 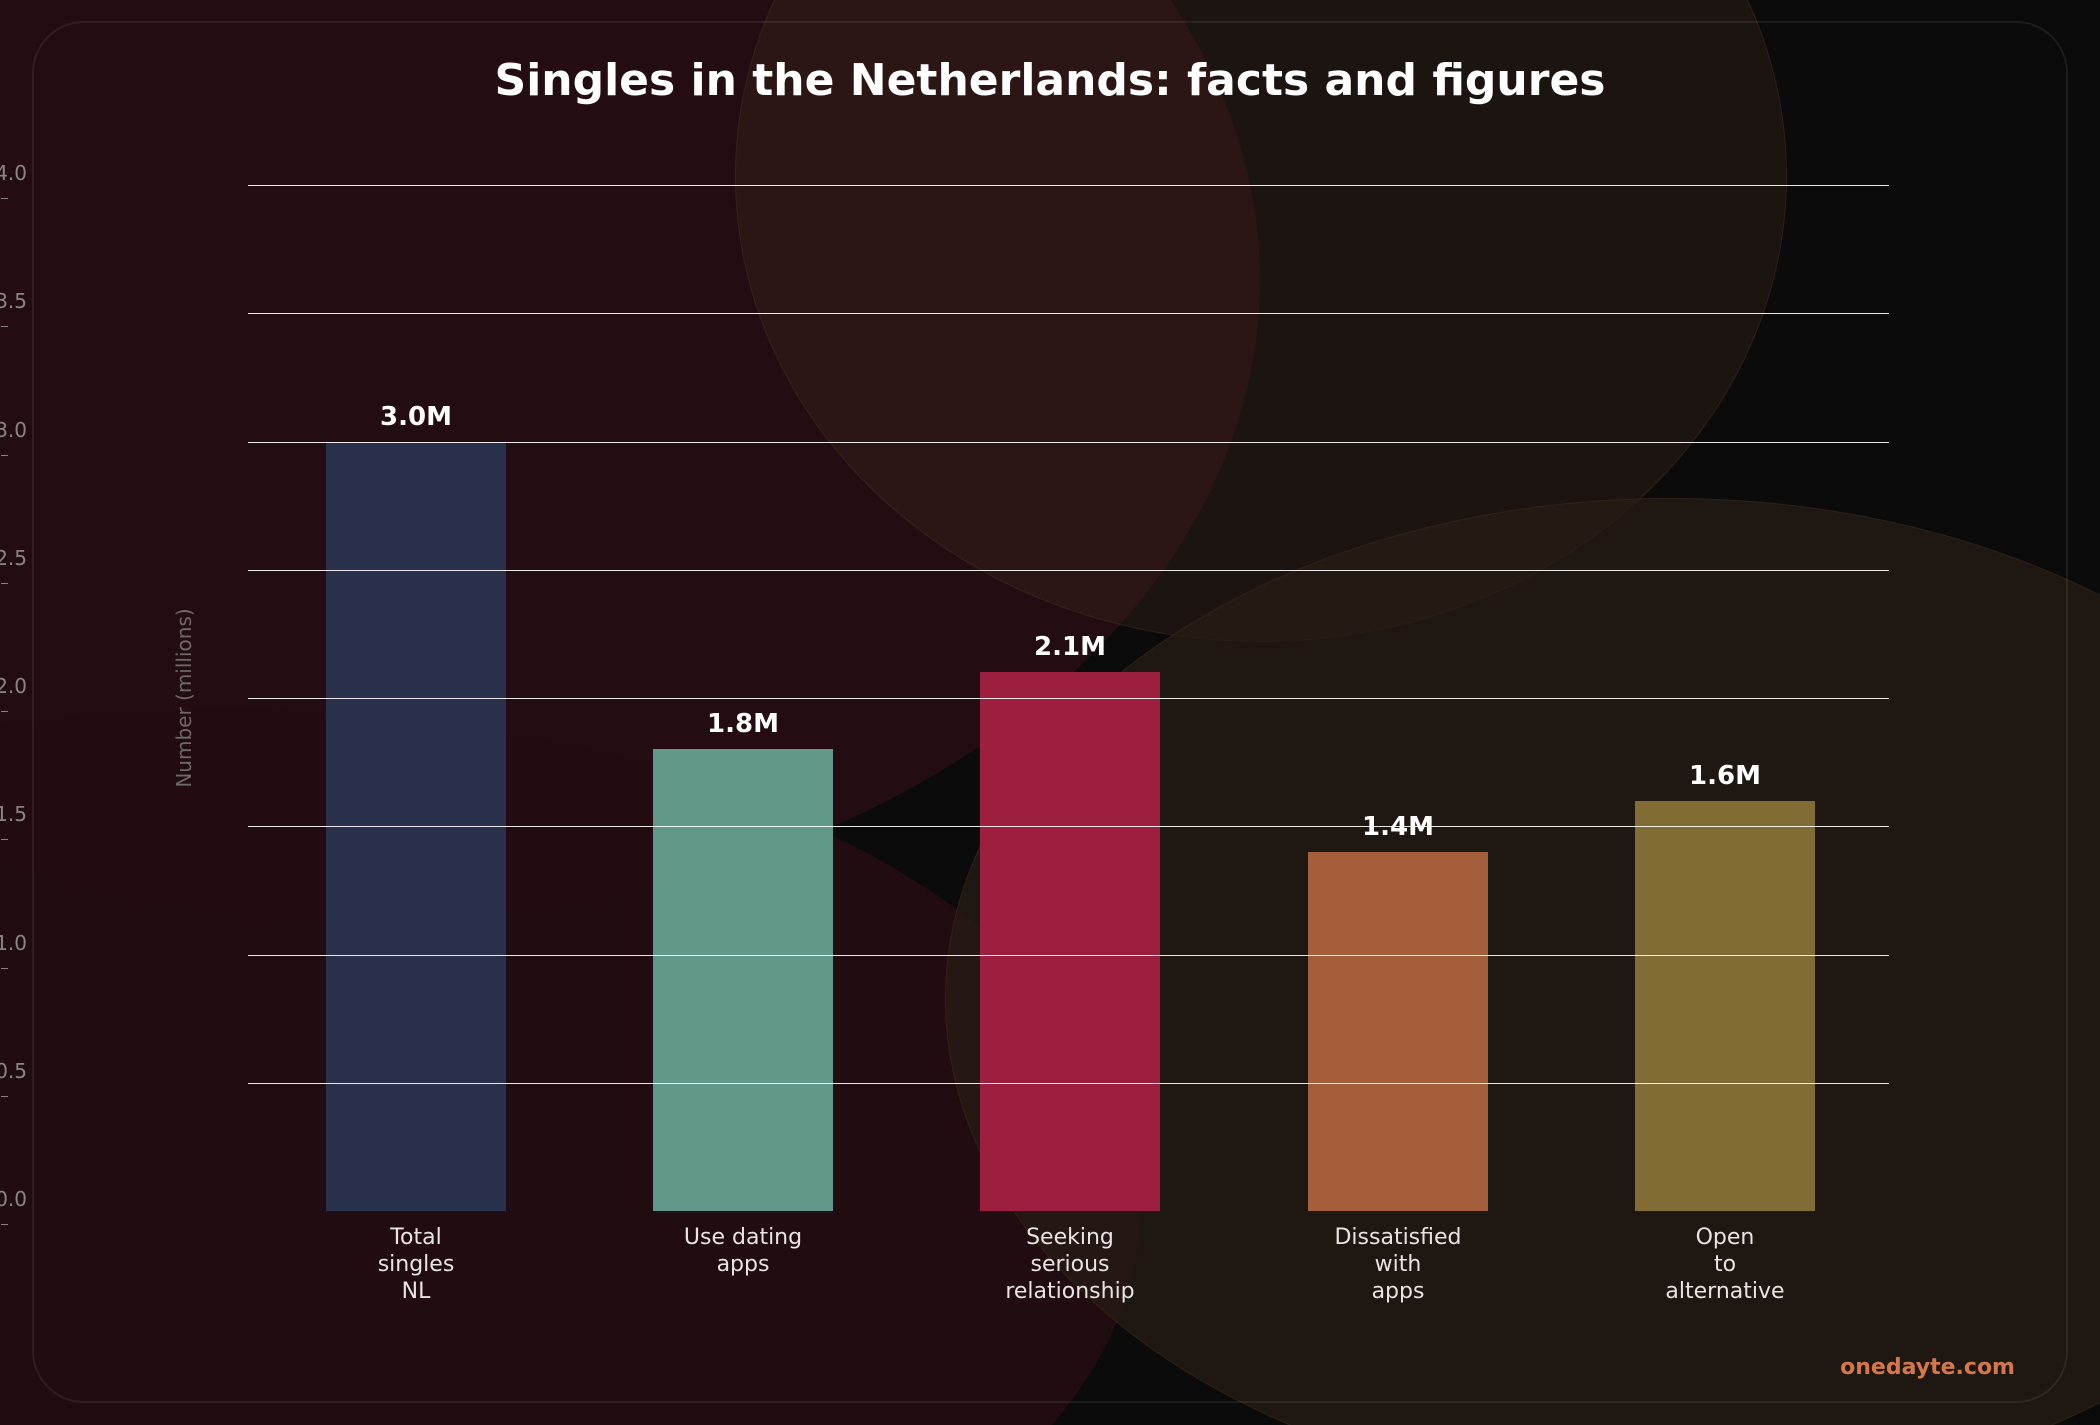 What do you see at coordinates (13, 698) in the screenshot?
I see `y-tick-label: 2.0` at bounding box center [13, 698].